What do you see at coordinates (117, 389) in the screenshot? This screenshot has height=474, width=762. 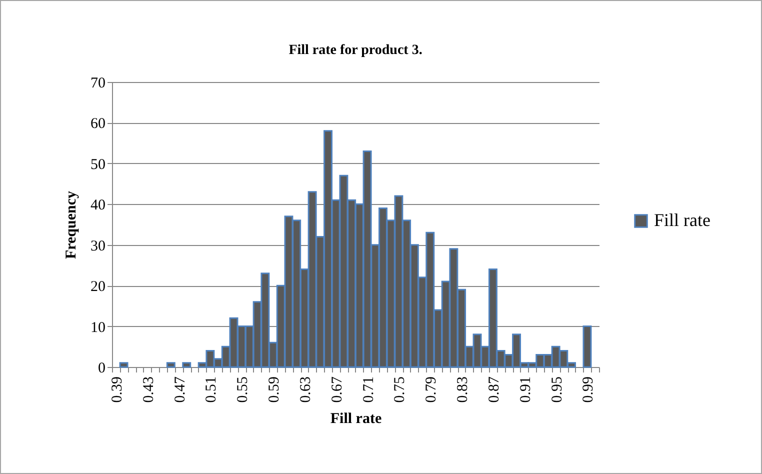 I see `x-tick-label: 0.39` at bounding box center [117, 389].